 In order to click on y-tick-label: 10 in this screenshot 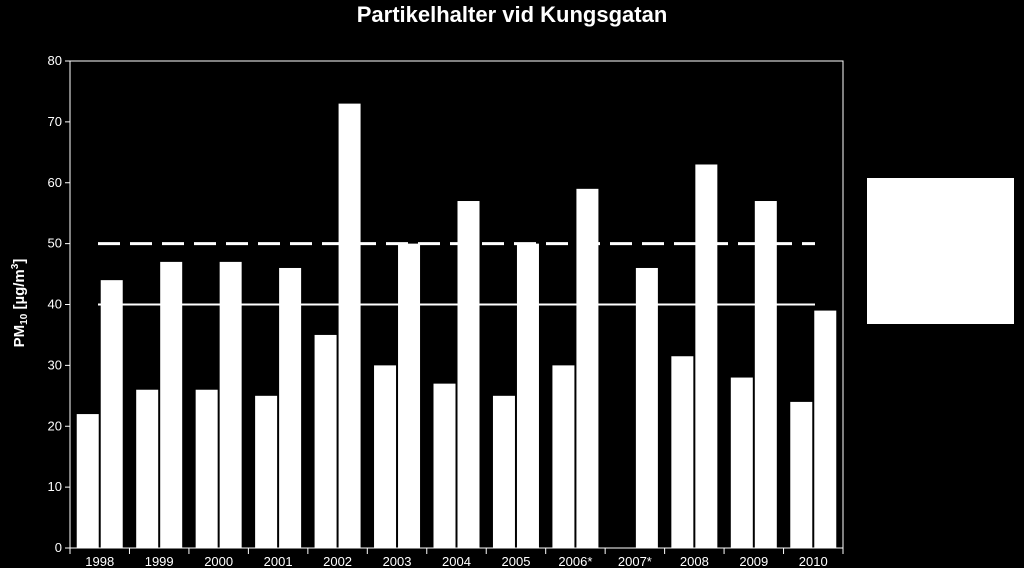, I will do `click(55, 486)`.